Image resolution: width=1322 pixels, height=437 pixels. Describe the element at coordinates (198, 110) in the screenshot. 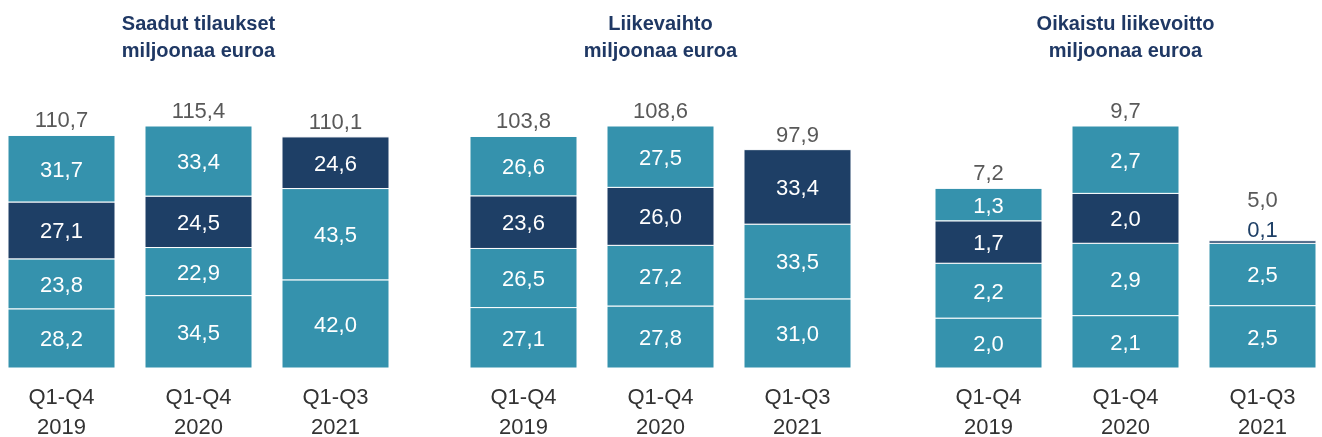

I see `total-label: 115,4` at that location.